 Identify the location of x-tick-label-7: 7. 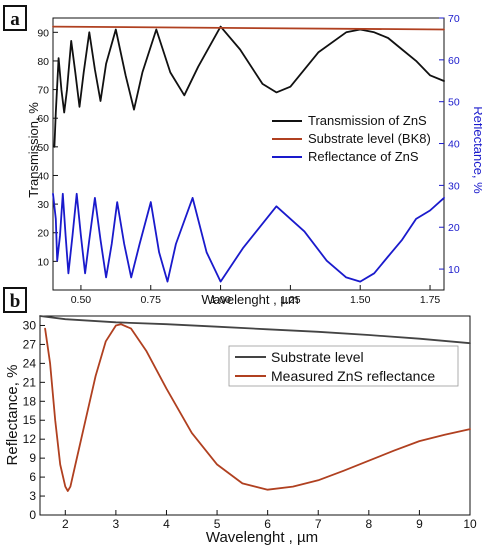
(318, 524).